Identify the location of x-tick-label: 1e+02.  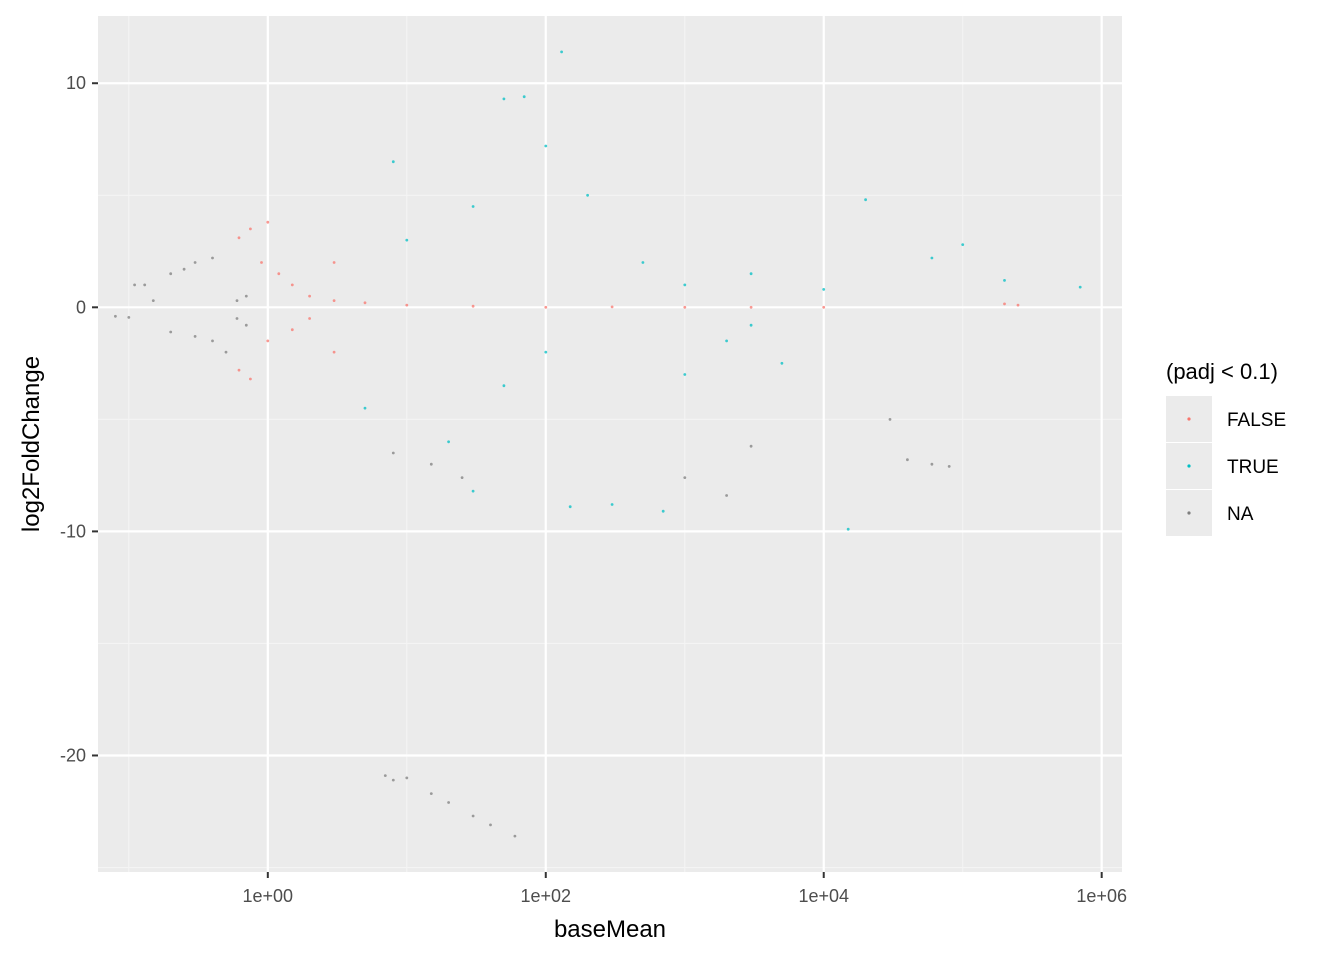
(545, 896).